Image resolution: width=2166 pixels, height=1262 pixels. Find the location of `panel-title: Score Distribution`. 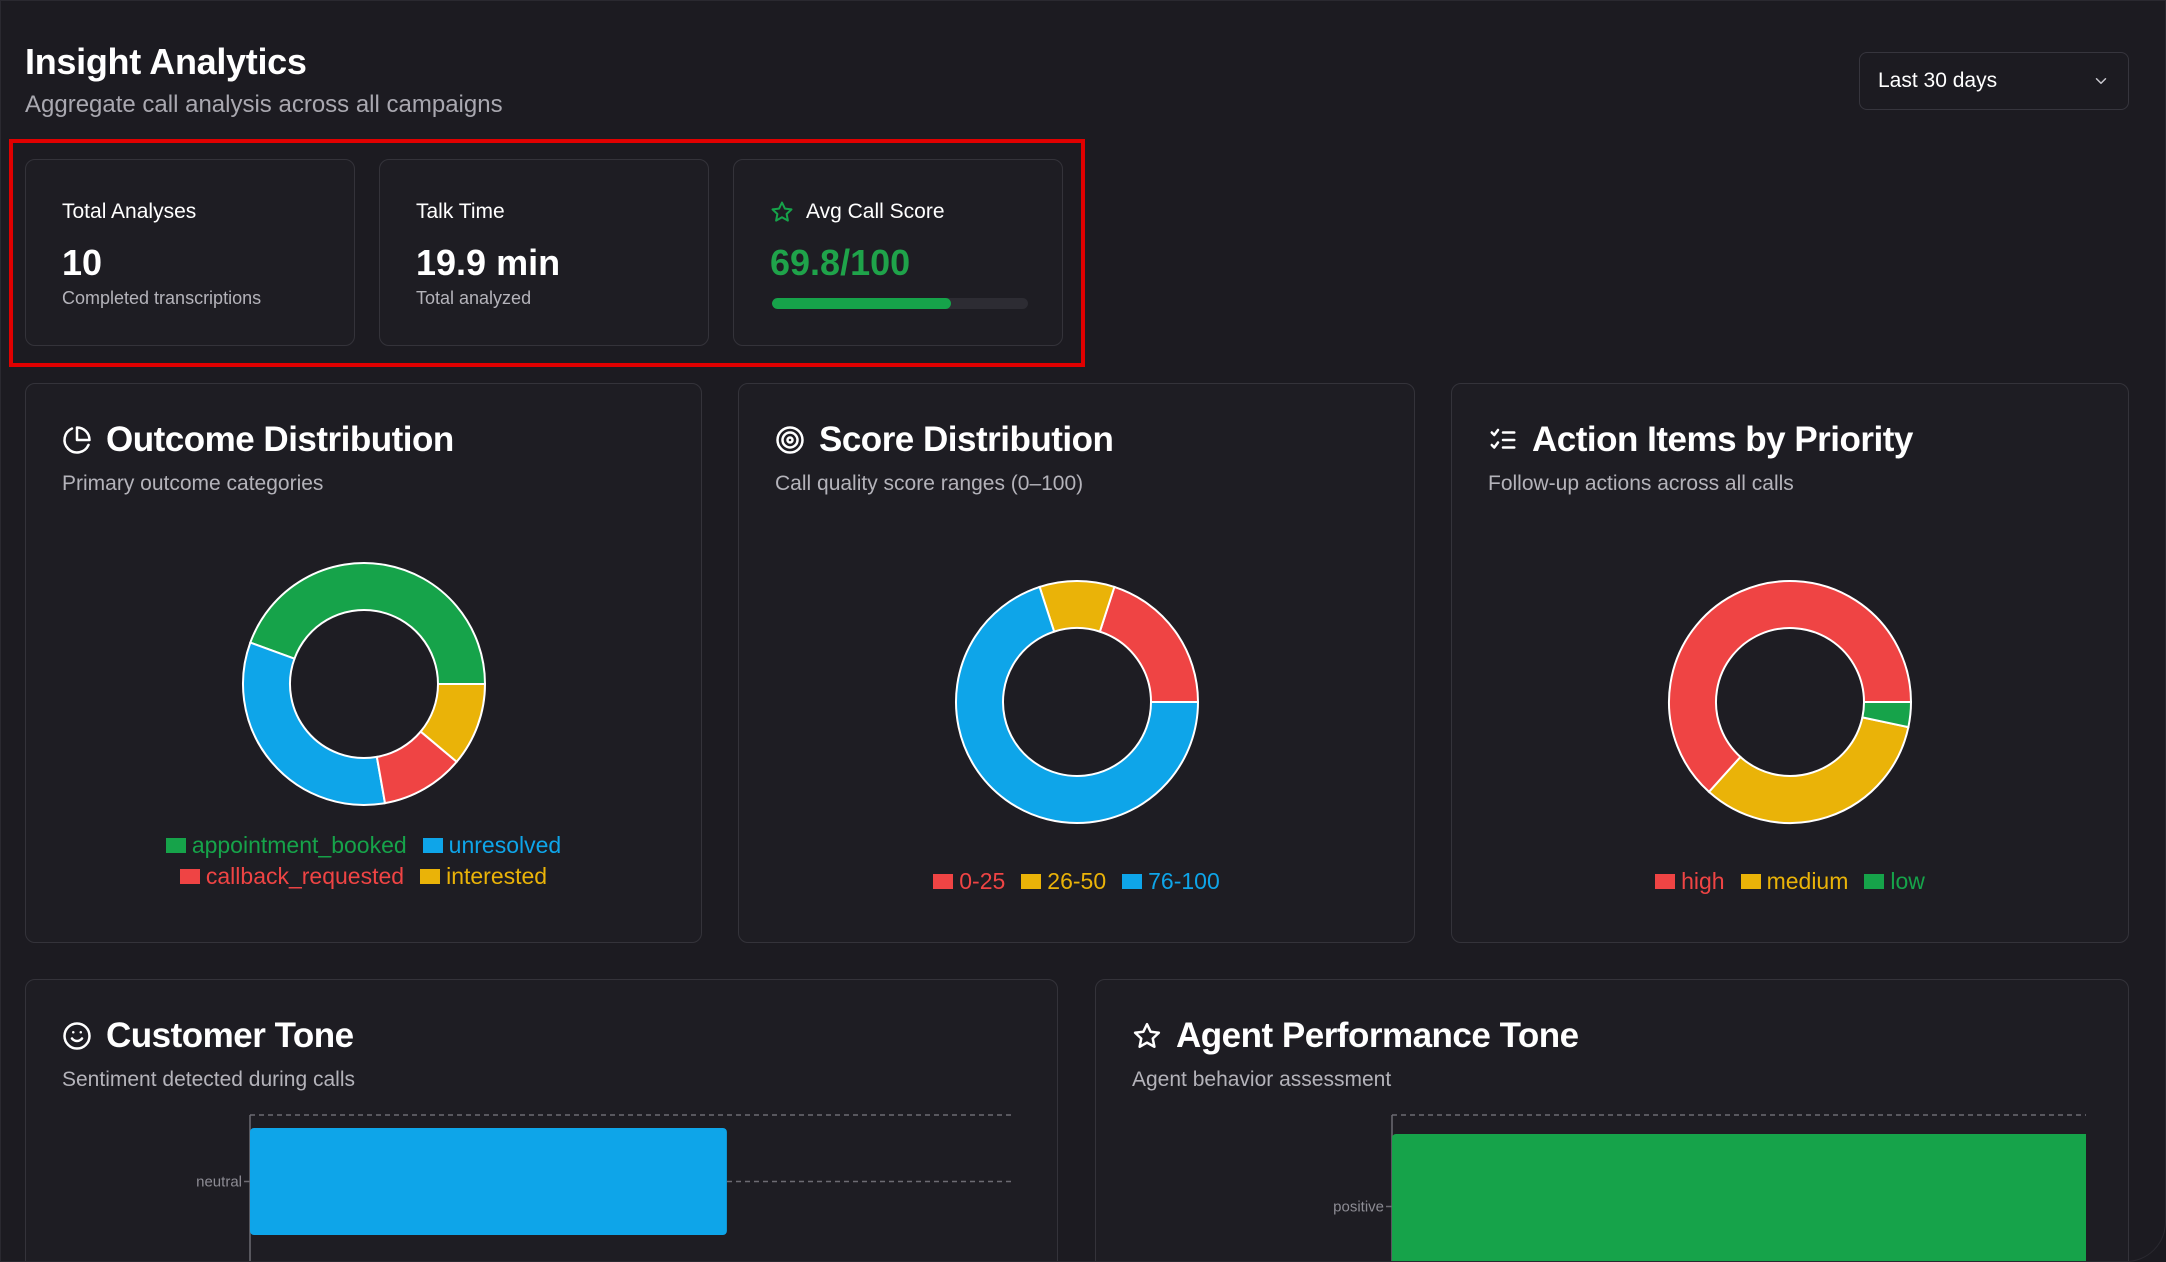

panel-title: Score Distribution is located at coordinates (966, 439).